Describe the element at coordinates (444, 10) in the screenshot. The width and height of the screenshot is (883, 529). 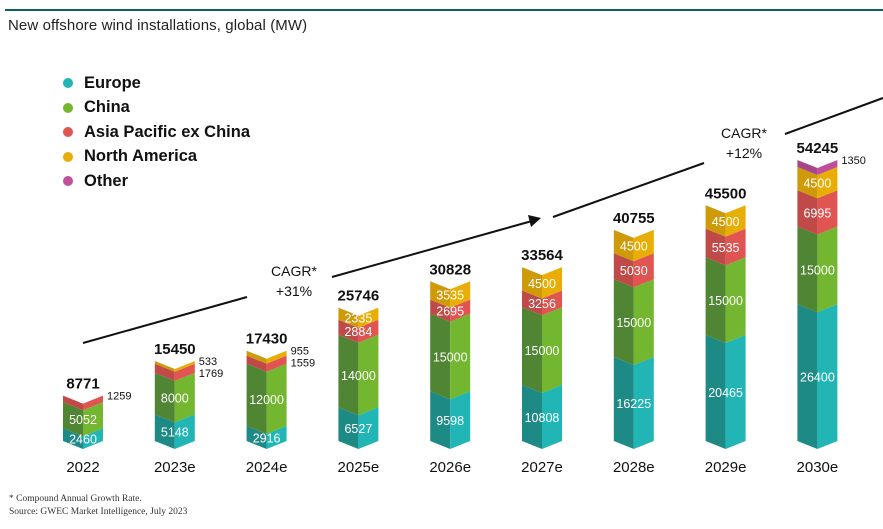
I see `top-rule` at that location.